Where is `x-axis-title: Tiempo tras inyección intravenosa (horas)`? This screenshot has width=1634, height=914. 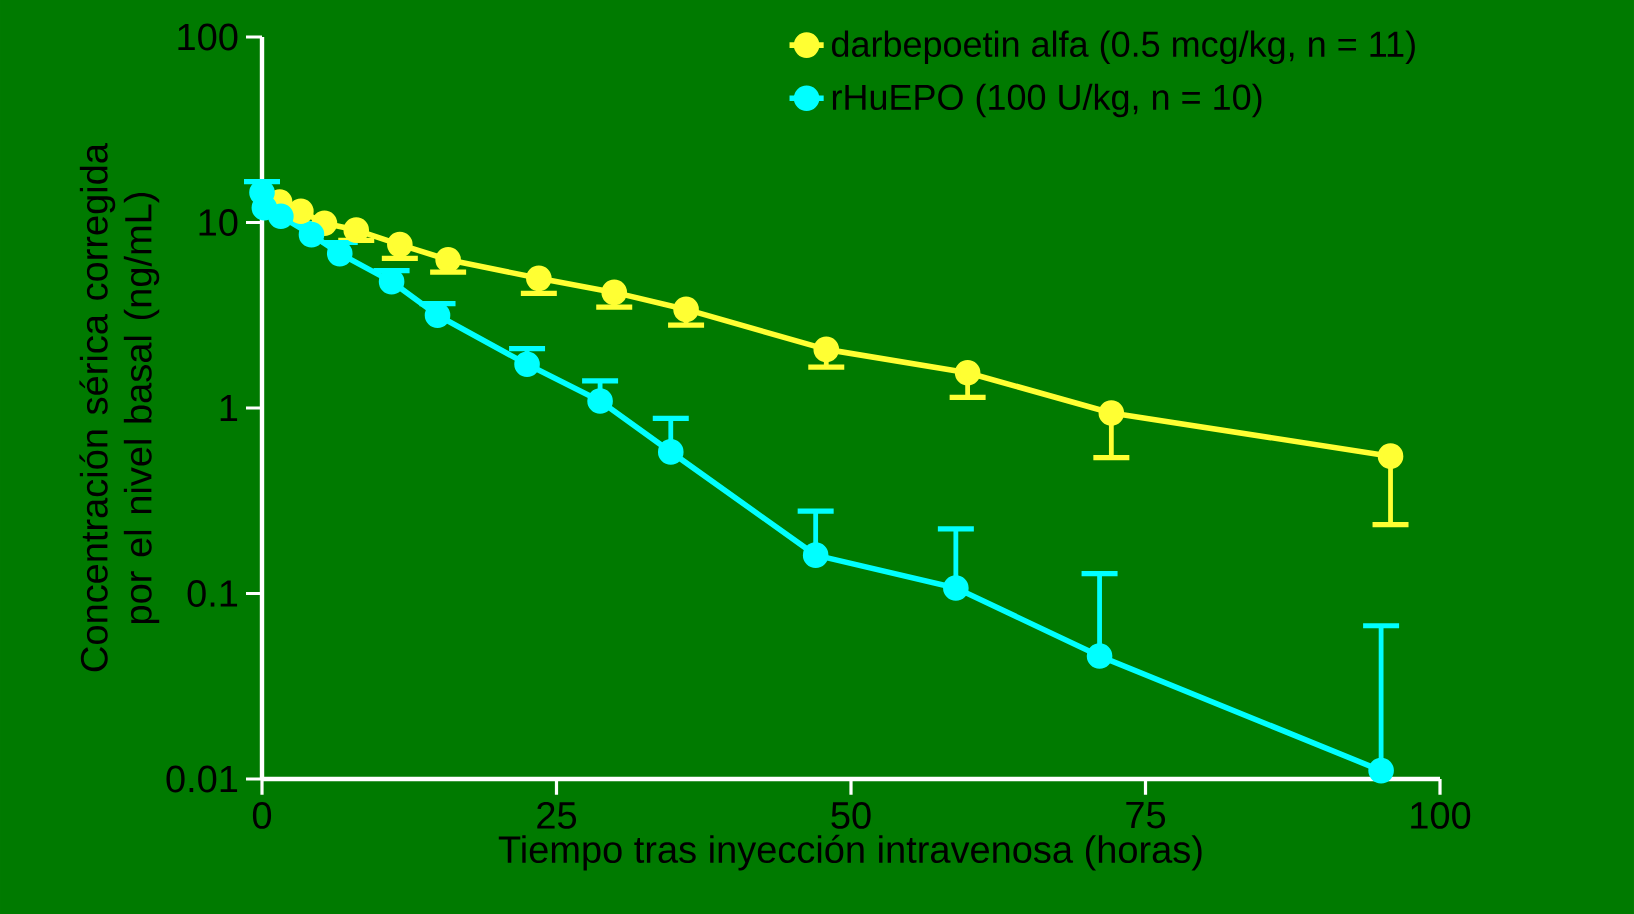 x-axis-title: Tiempo tras inyección intravenosa (horas) is located at coordinates (850, 852).